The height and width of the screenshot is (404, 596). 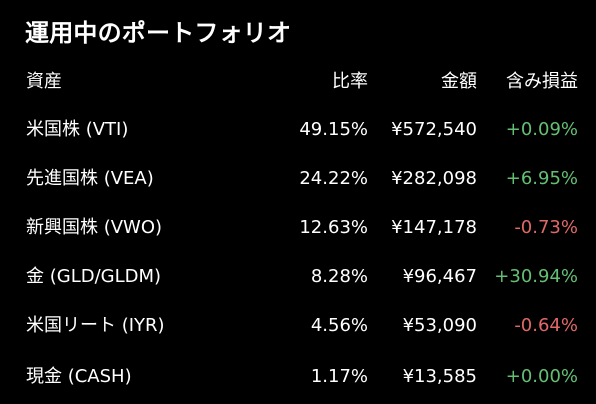 What do you see at coordinates (77, 129) in the screenshot?
I see `asset-name: 米国株 (VTI)` at bounding box center [77, 129].